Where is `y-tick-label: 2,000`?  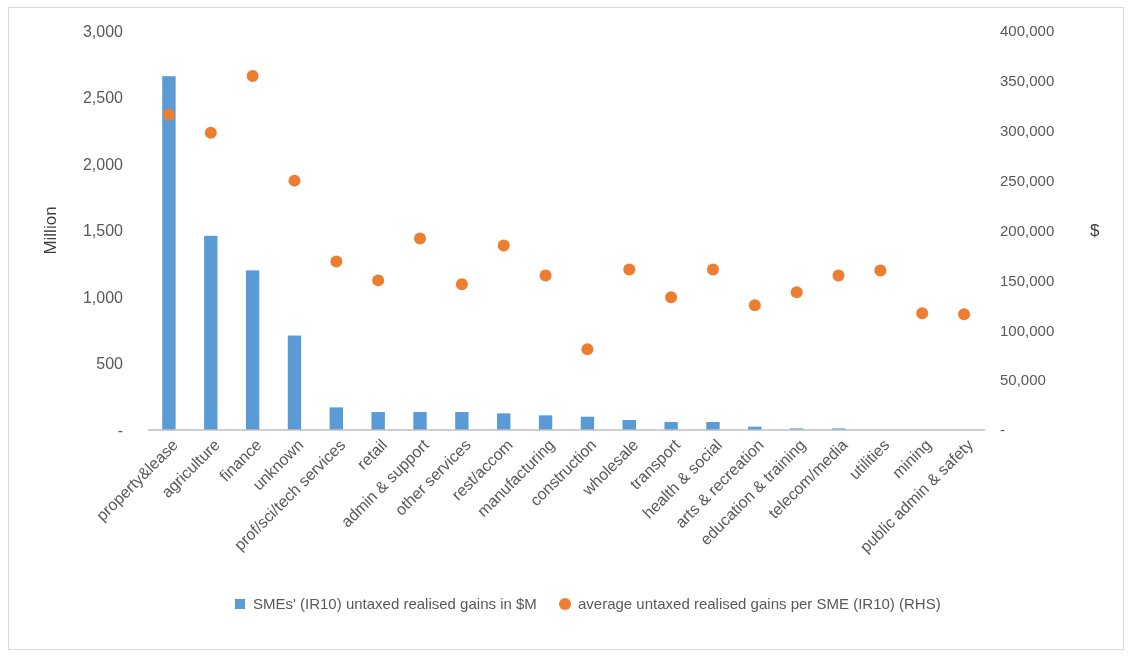 y-tick-label: 2,000 is located at coordinates (103, 164).